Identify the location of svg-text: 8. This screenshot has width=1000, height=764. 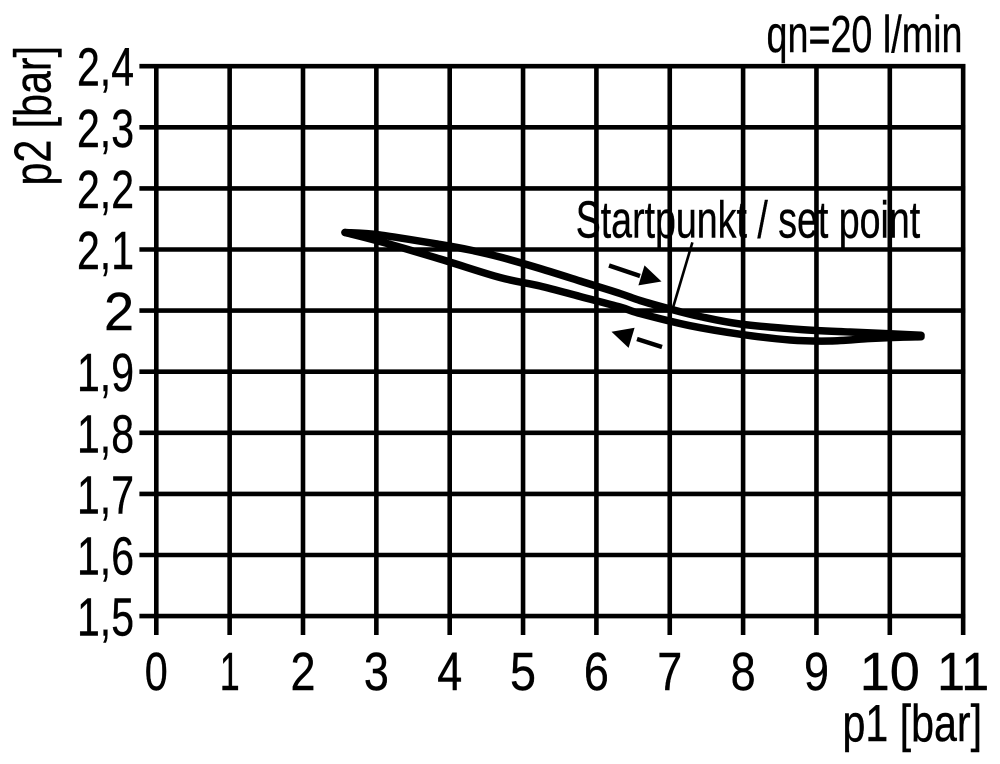
(743, 672).